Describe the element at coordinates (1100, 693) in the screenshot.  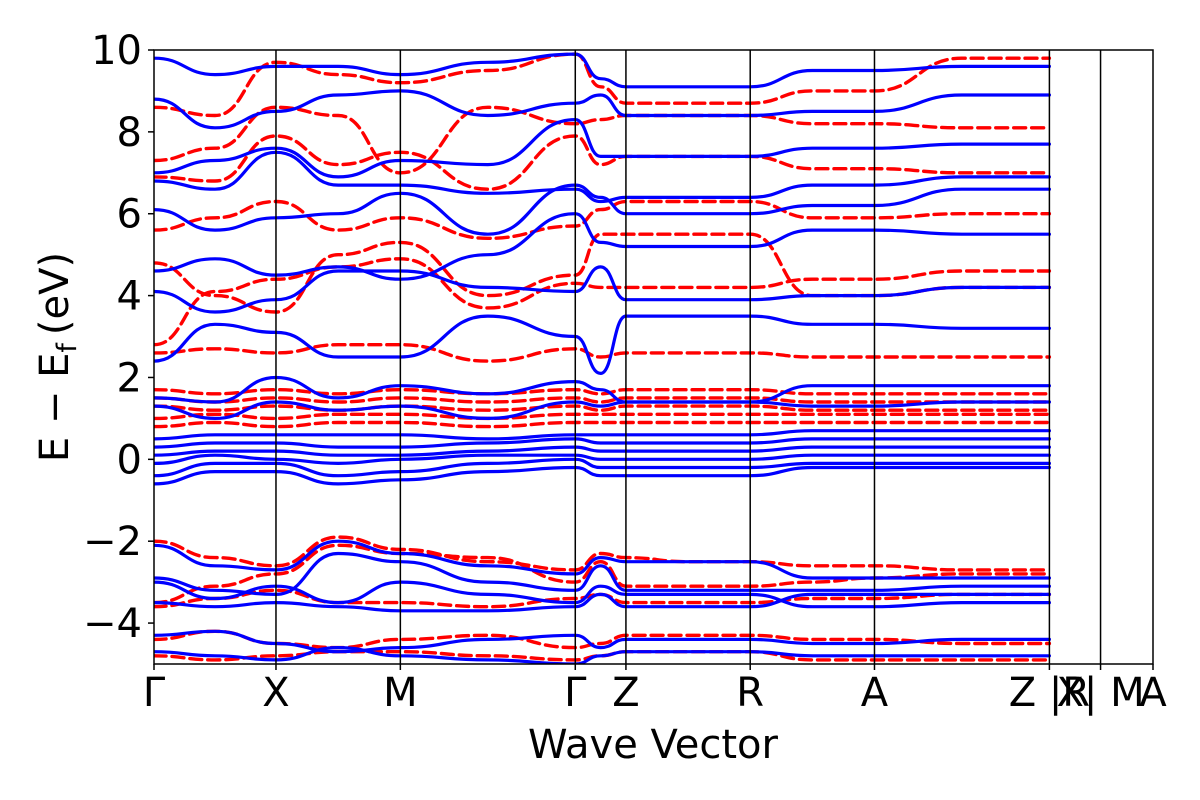
I see `x-tick-label: X| M` at that location.